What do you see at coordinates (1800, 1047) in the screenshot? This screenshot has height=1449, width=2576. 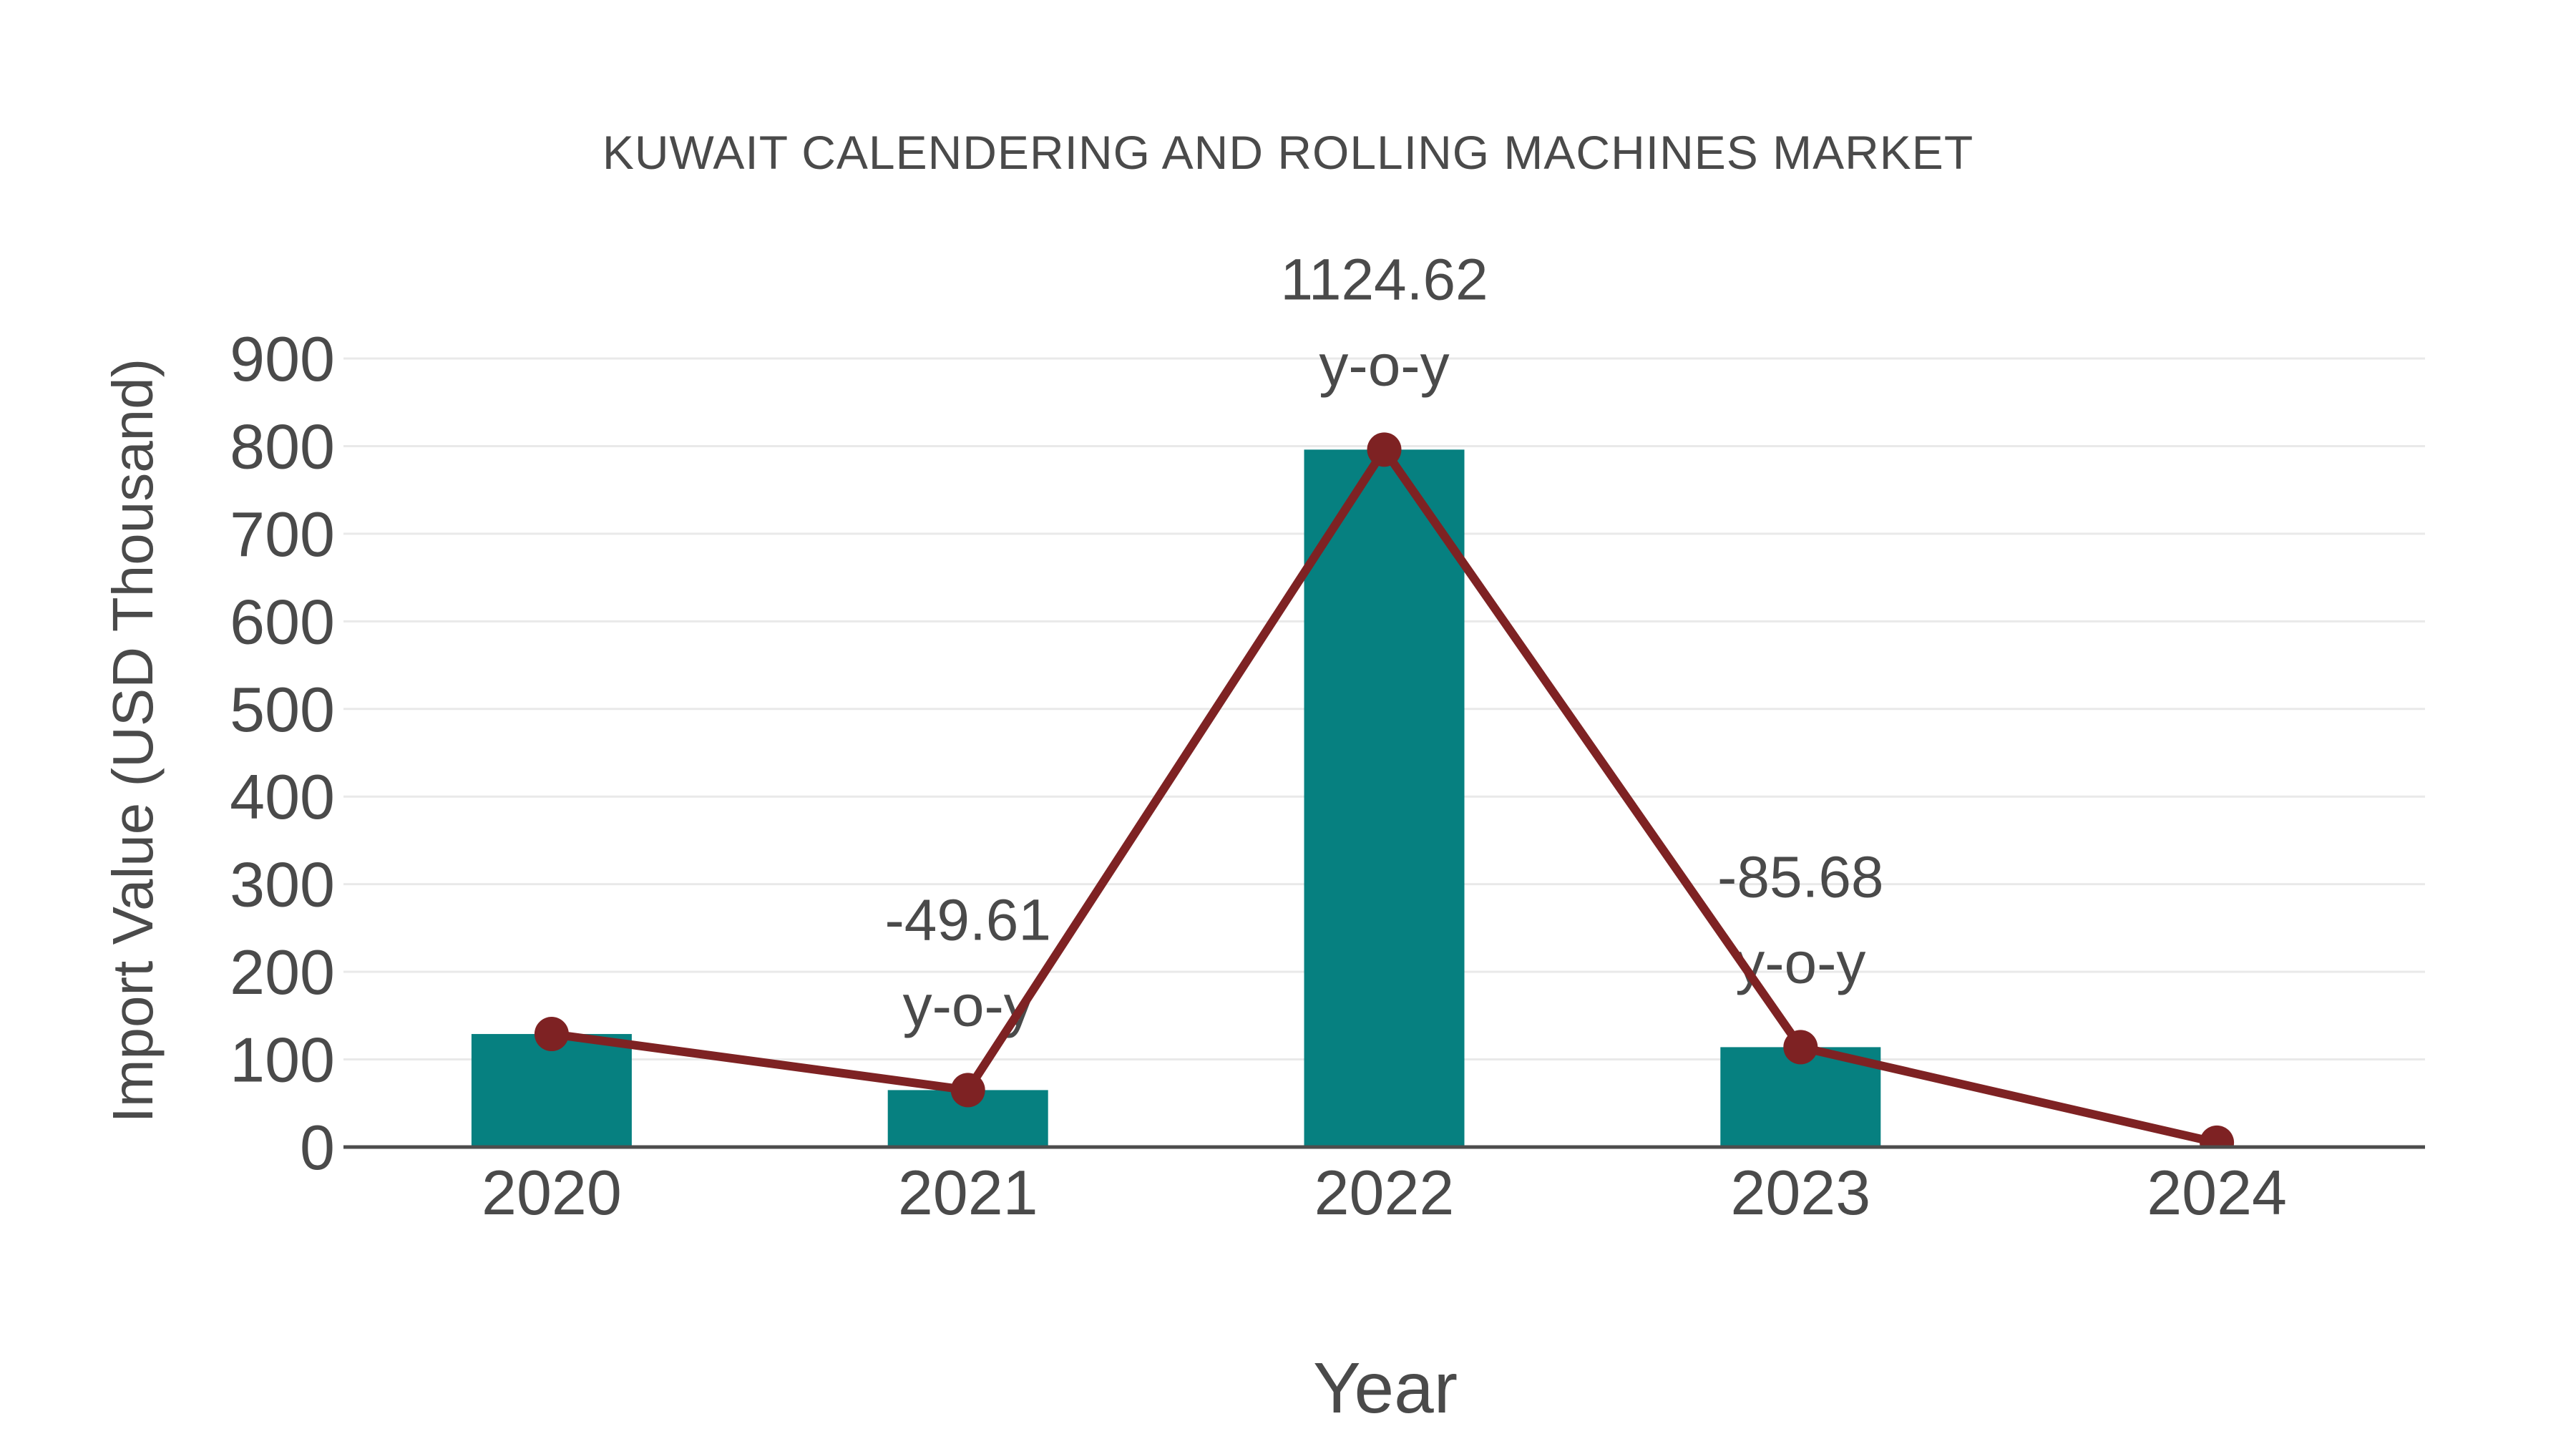 I see `marker-2023` at bounding box center [1800, 1047].